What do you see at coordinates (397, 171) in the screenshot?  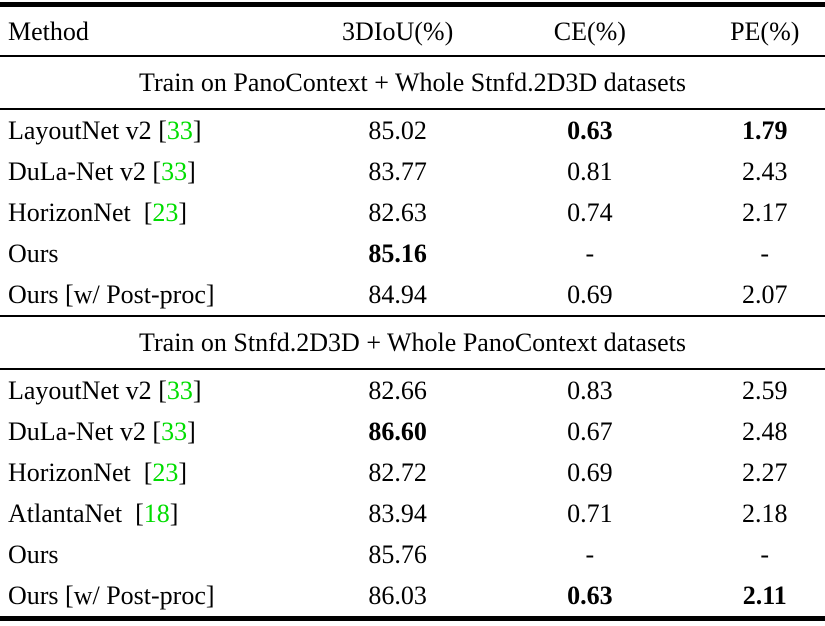 I see `iou-value: 83.77` at bounding box center [397, 171].